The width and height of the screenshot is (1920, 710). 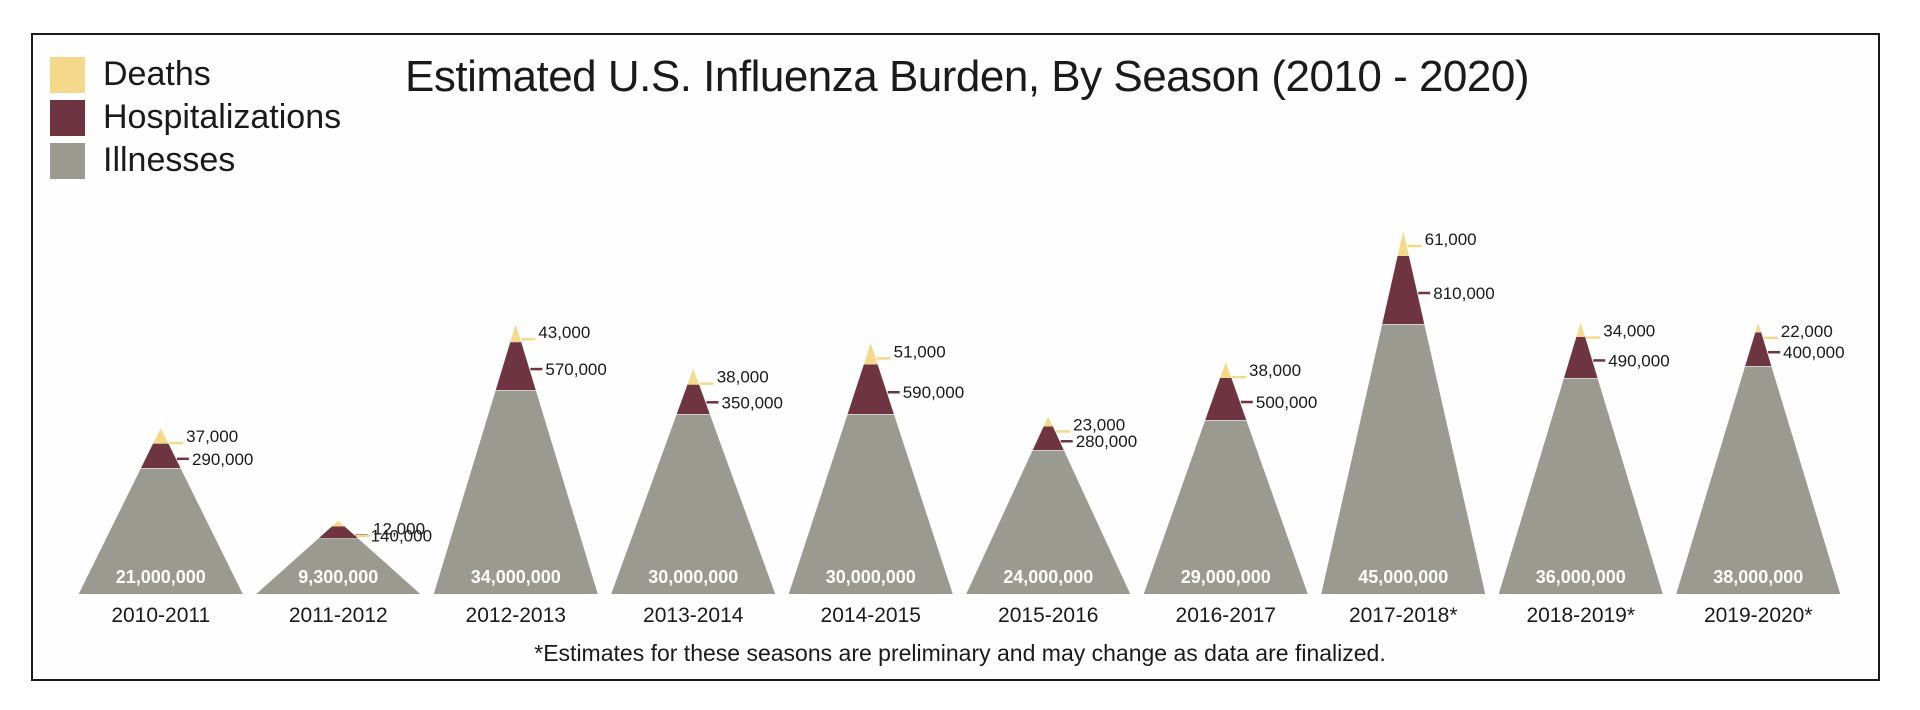 What do you see at coordinates (160, 615) in the screenshot?
I see `category-label-2010-2011: 2010-2011` at bounding box center [160, 615].